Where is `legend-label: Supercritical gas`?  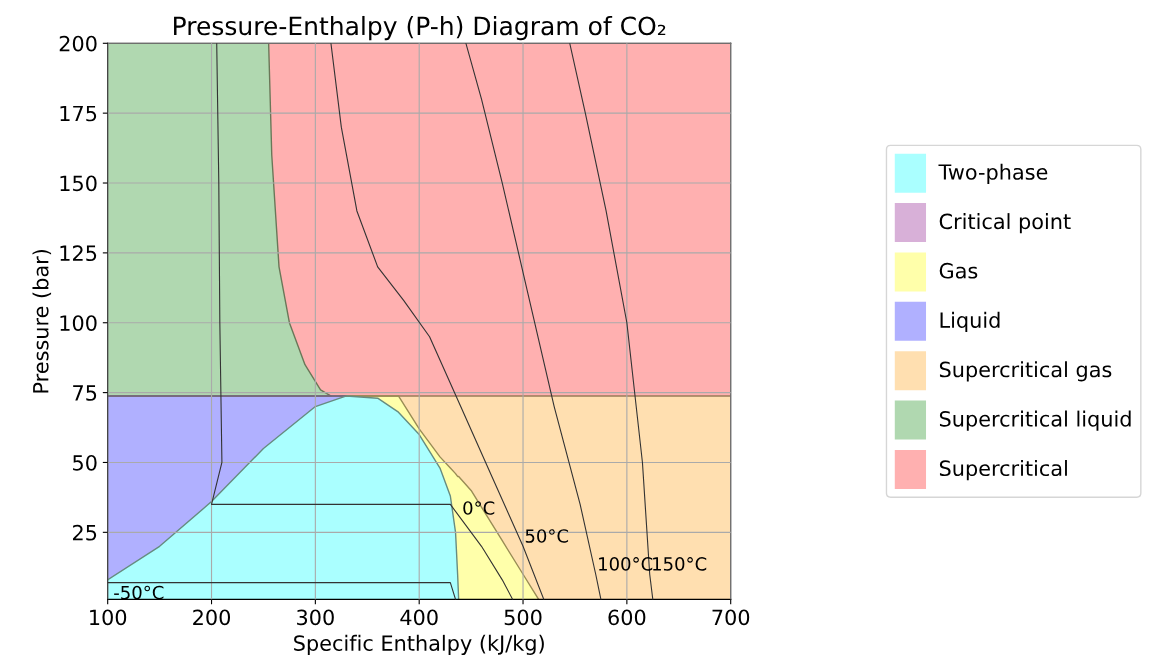
legend-label: Supercritical gas is located at coordinates (1025, 371).